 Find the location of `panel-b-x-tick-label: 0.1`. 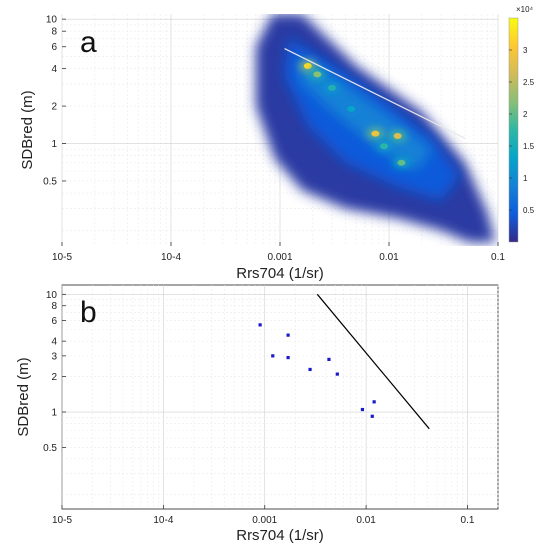

panel-b-x-tick-label: 0.1 is located at coordinates (468, 520).